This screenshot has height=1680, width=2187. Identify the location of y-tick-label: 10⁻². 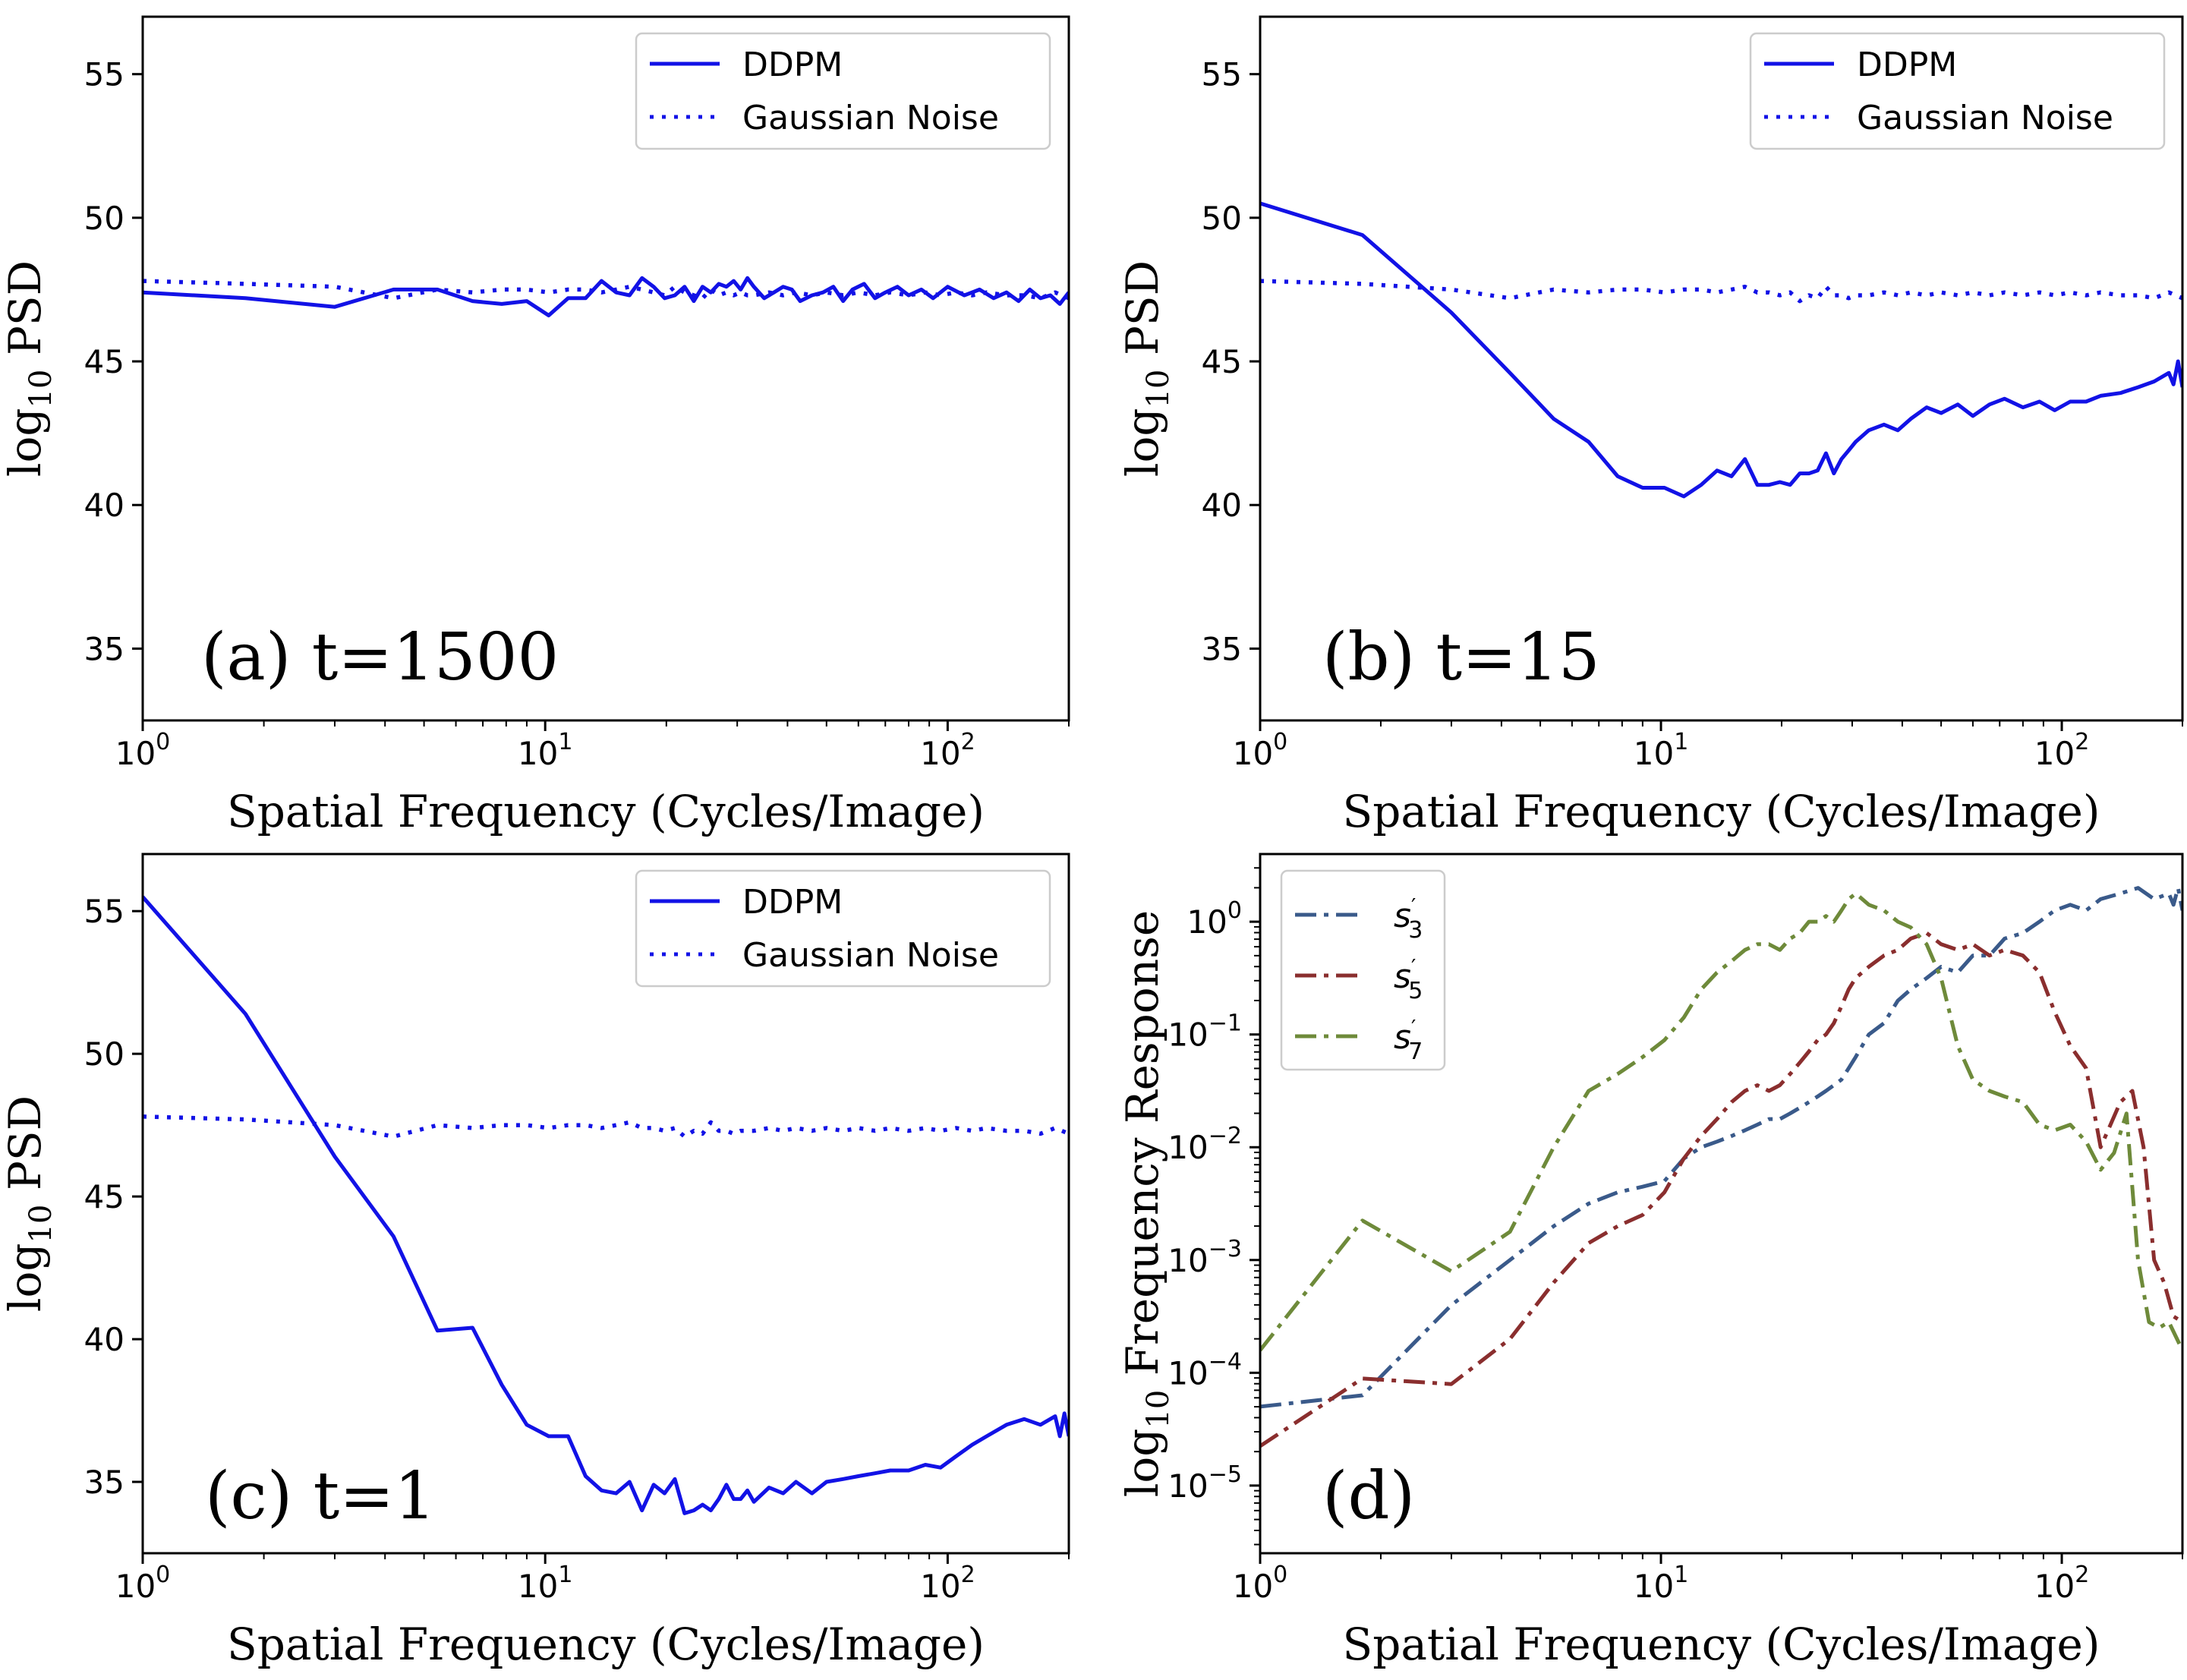
(1205, 1144).